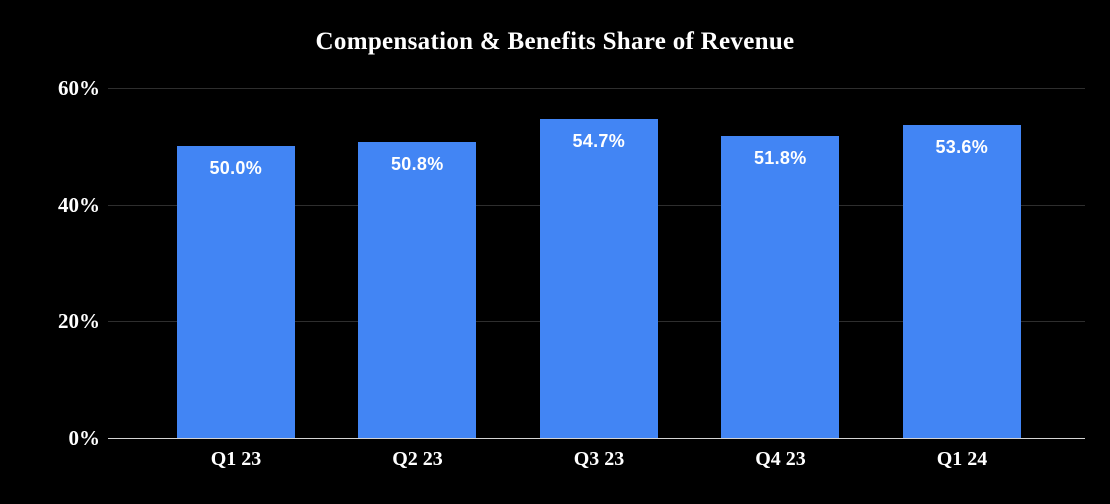  What do you see at coordinates (417, 459) in the screenshot?
I see `x-axis-tick-label: Q2 23` at bounding box center [417, 459].